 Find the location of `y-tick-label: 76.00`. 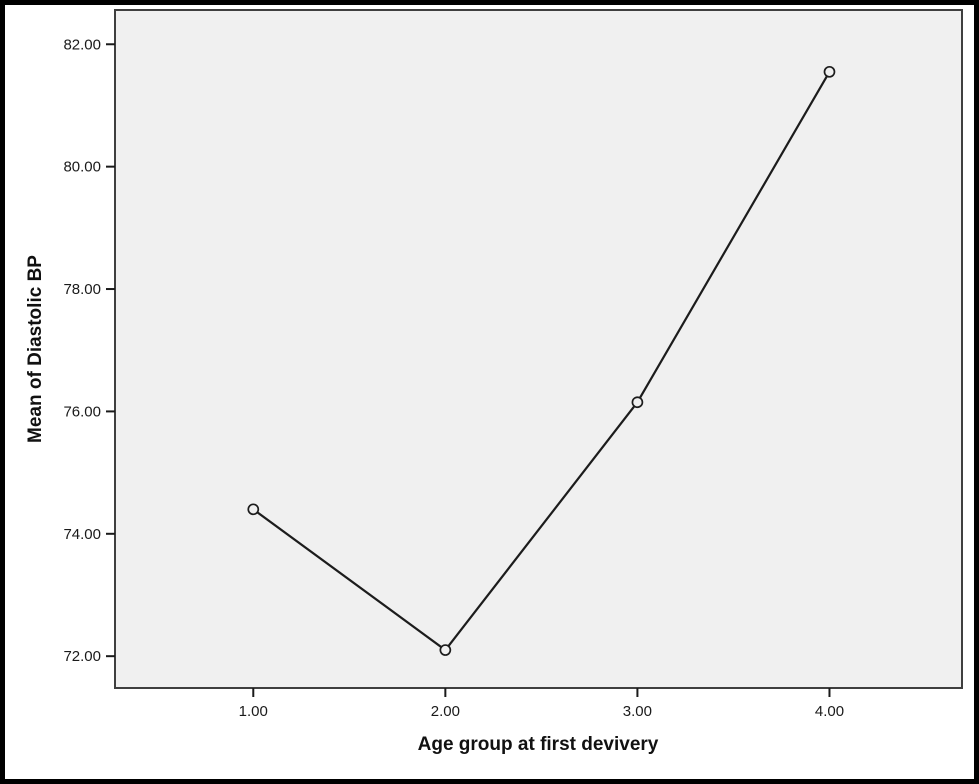

y-tick-label: 76.00 is located at coordinates (82, 411).